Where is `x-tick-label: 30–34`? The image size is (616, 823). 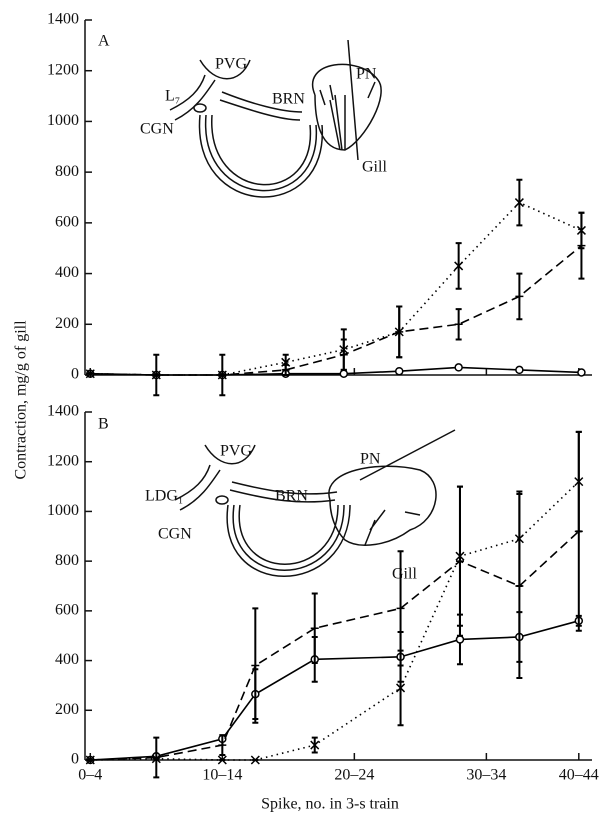 x-tick-label: 30–34 is located at coordinates (486, 775).